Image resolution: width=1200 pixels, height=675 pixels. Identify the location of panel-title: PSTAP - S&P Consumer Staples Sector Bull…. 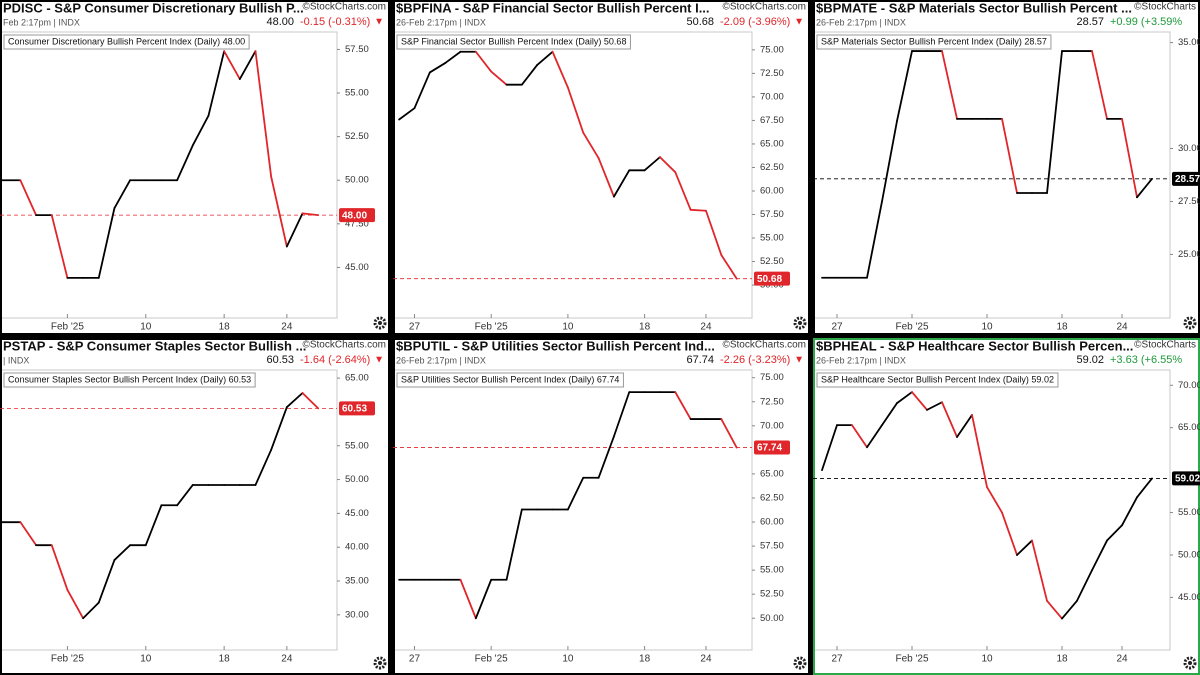
(154, 345).